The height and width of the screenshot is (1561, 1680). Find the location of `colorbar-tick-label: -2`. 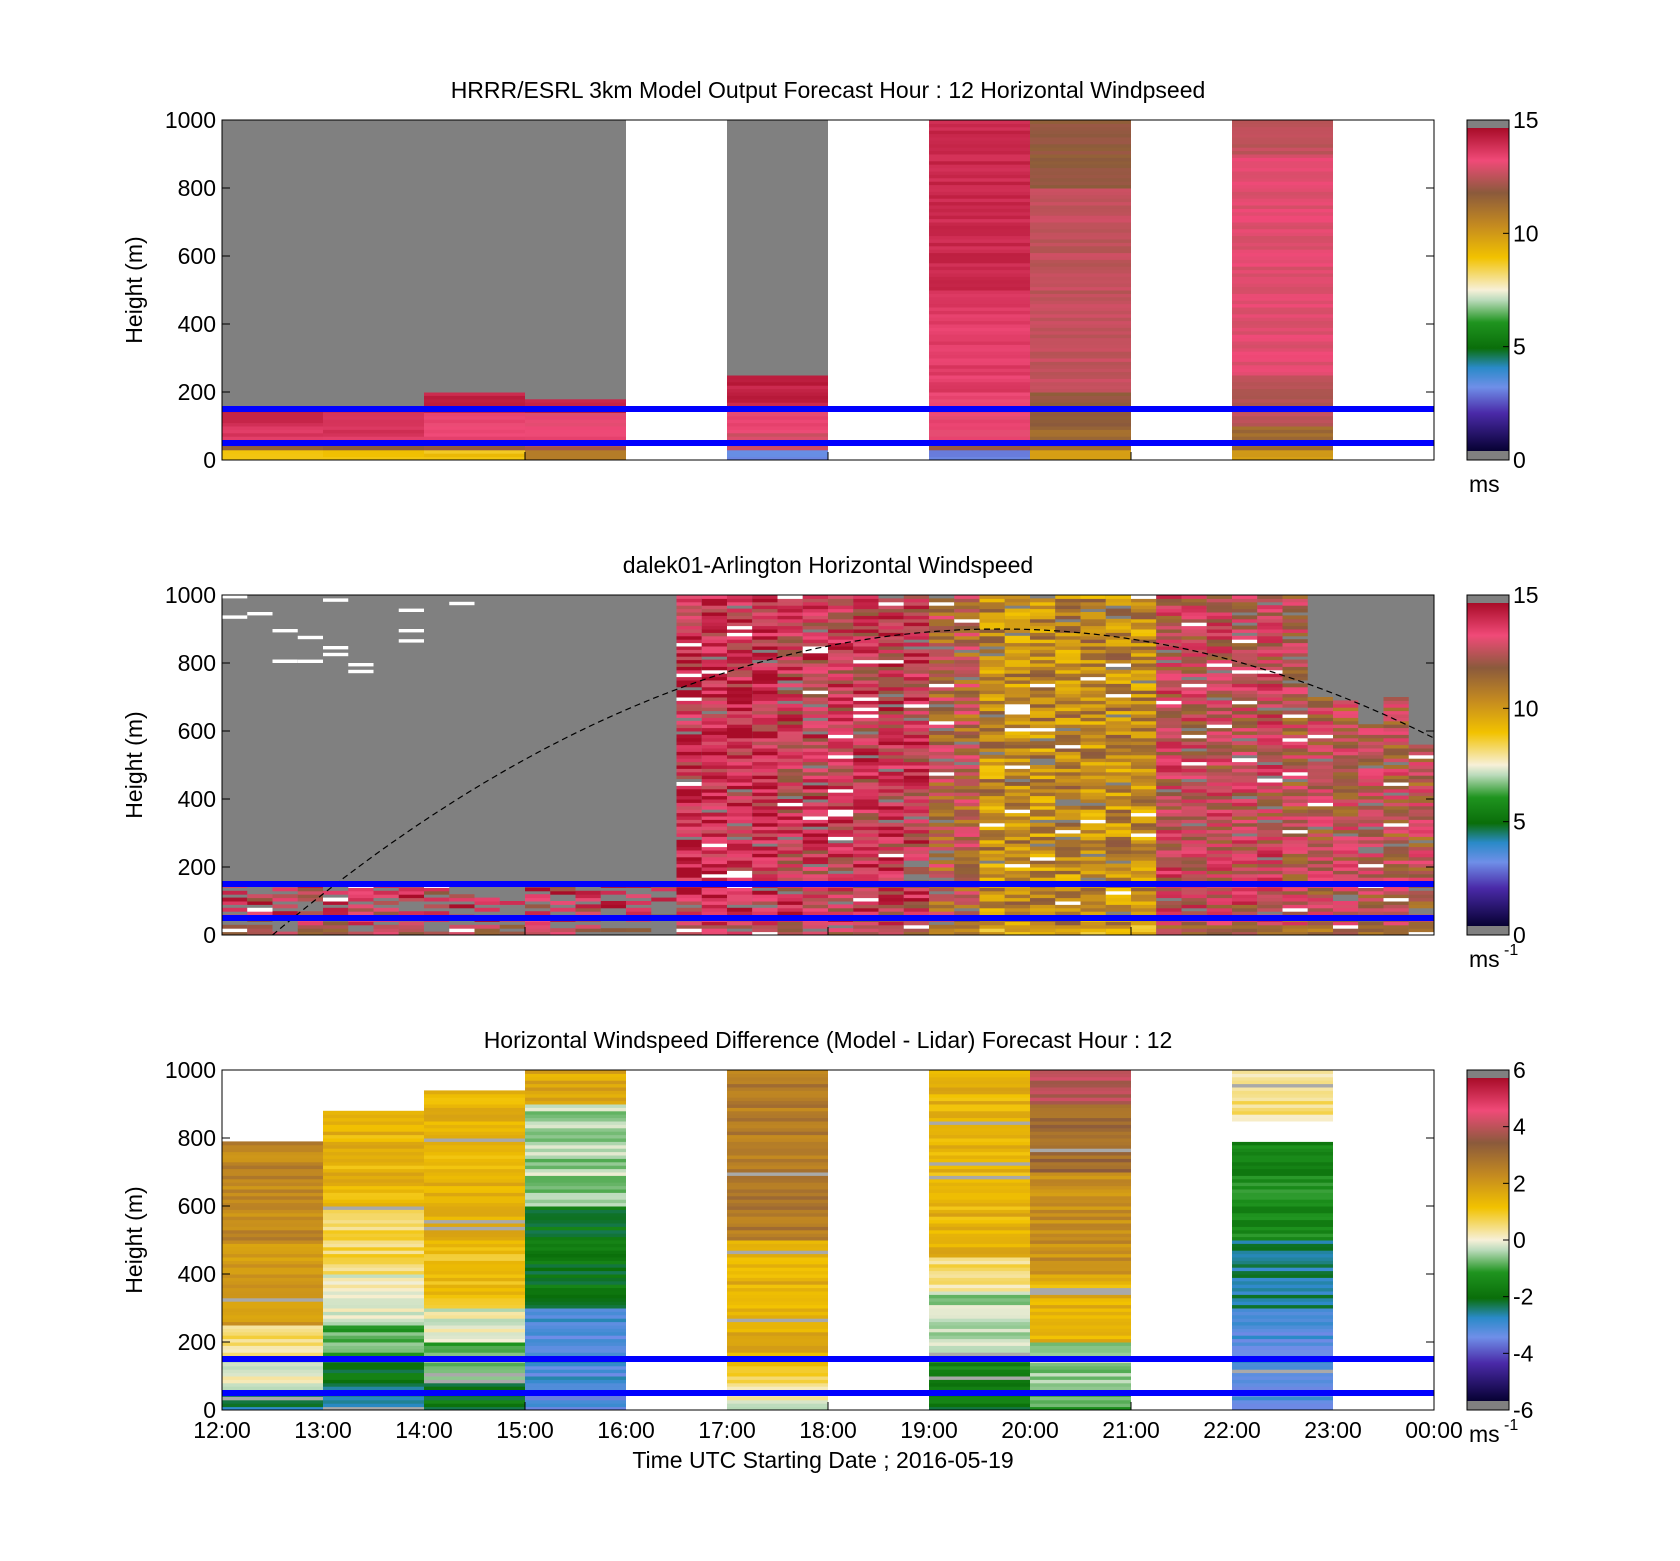

colorbar-tick-label: -2 is located at coordinates (1523, 1297).